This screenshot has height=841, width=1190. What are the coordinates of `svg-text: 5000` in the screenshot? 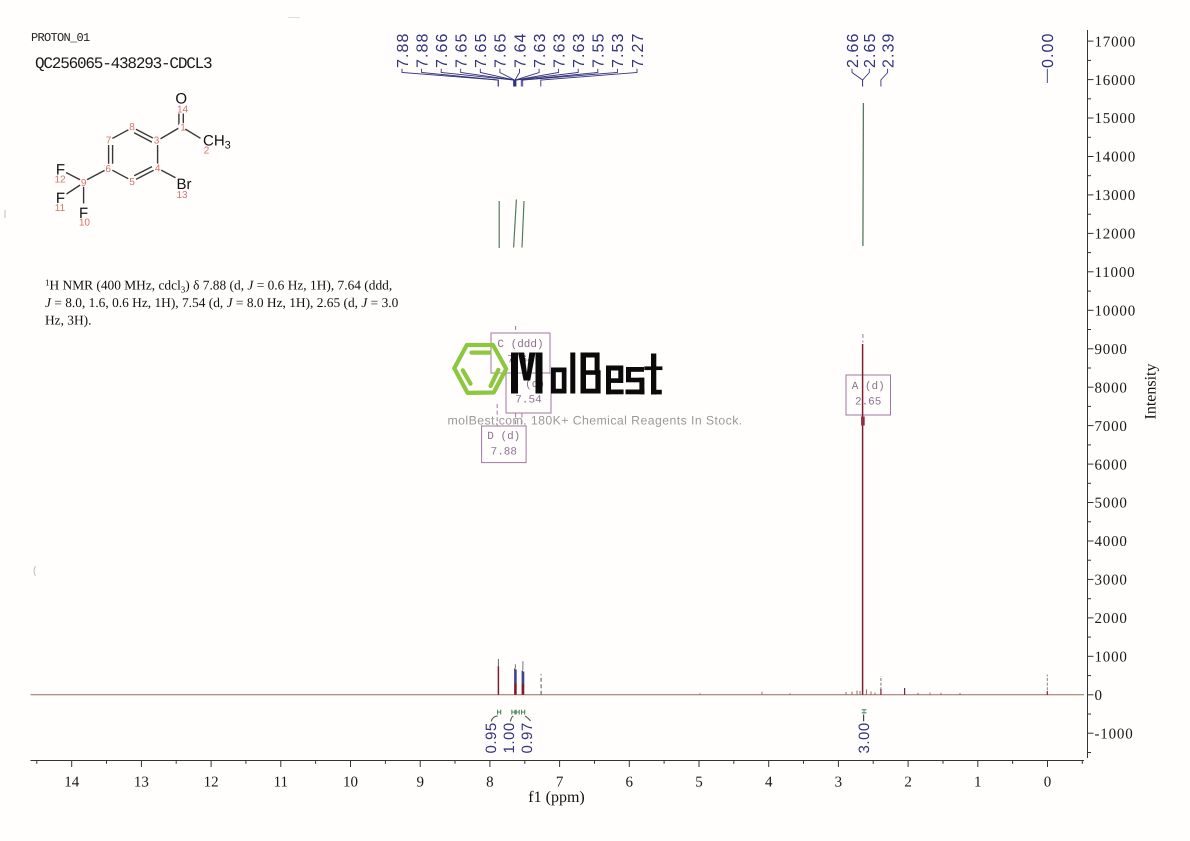 It's located at (1111, 504).